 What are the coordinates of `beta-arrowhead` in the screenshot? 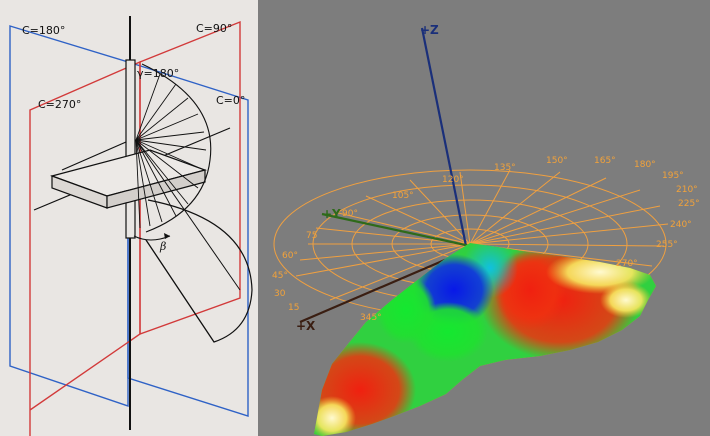 It's located at (167, 236).